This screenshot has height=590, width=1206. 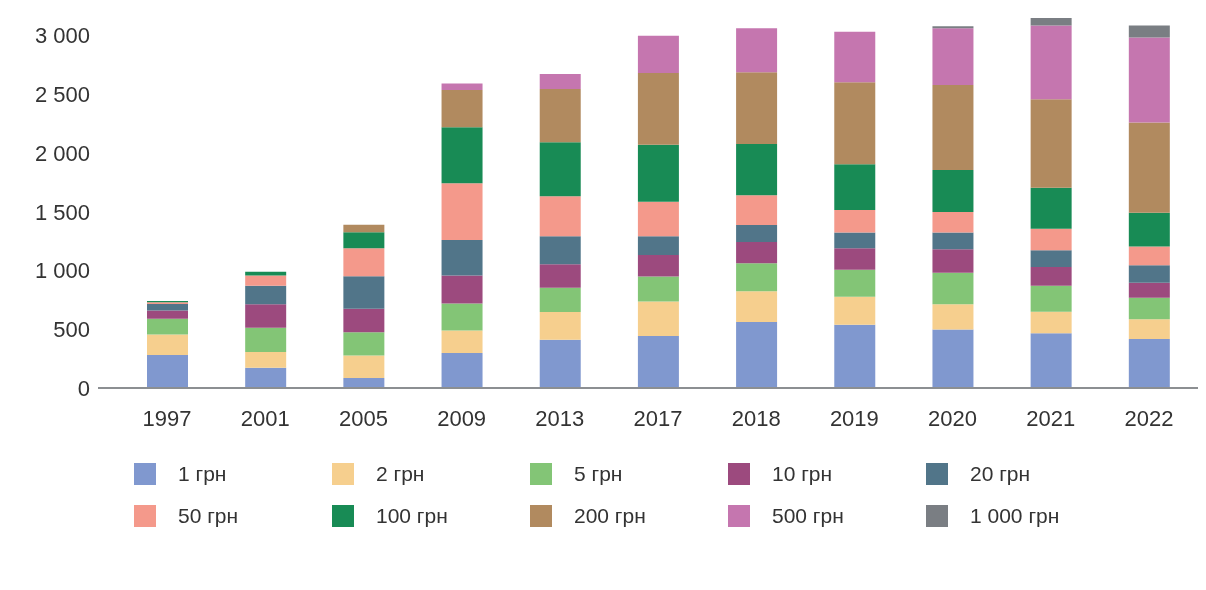 What do you see at coordinates (62, 153) in the screenshot?
I see `y-tick-label: 2 000` at bounding box center [62, 153].